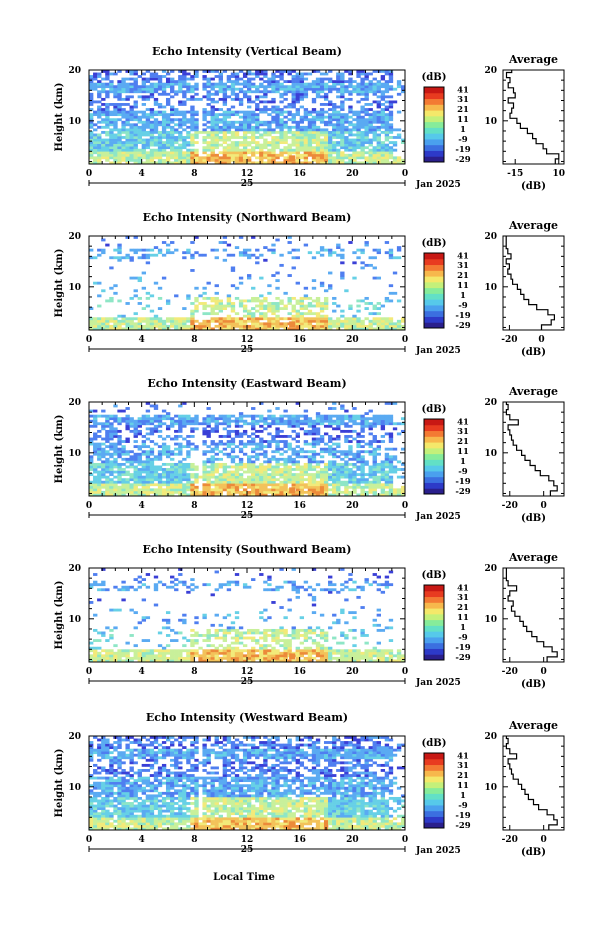 This screenshot has width=616, height=929. What do you see at coordinates (247, 51) in the screenshot?
I see `panel-title: Echo Intensity (Vertical Beam)` at bounding box center [247, 51].